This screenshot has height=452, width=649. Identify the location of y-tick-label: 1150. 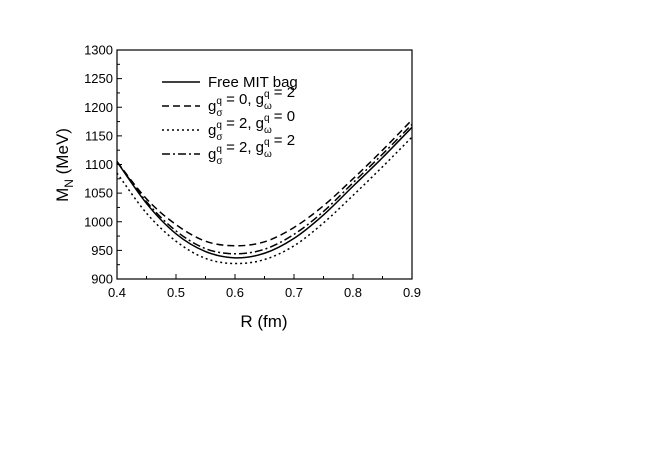
(99, 135).